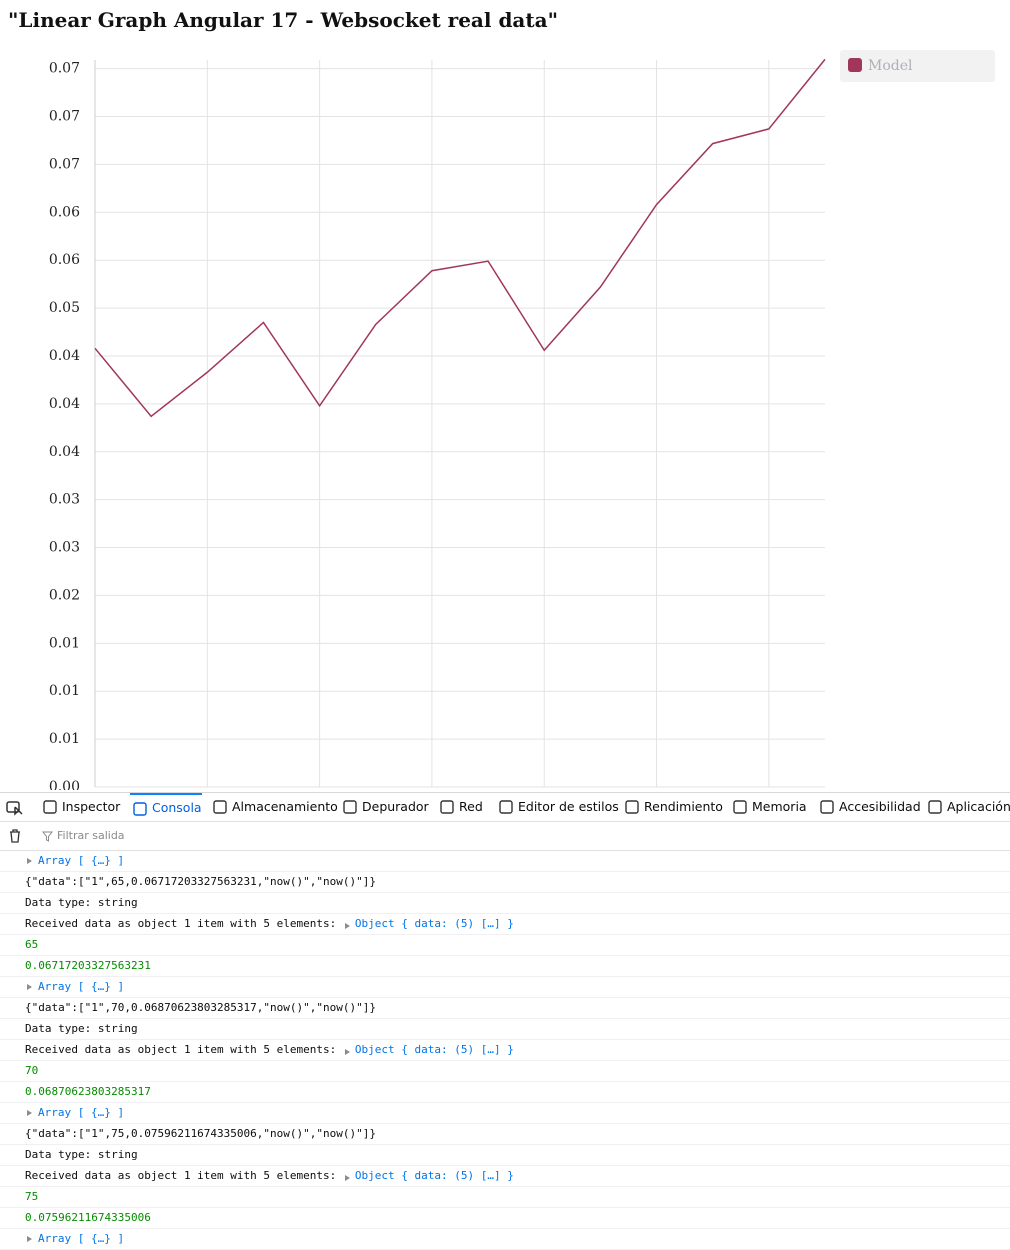 The height and width of the screenshot is (1250, 1010). Describe the element at coordinates (88, 965) in the screenshot. I see `console-text: 0.06717203327563231` at that location.